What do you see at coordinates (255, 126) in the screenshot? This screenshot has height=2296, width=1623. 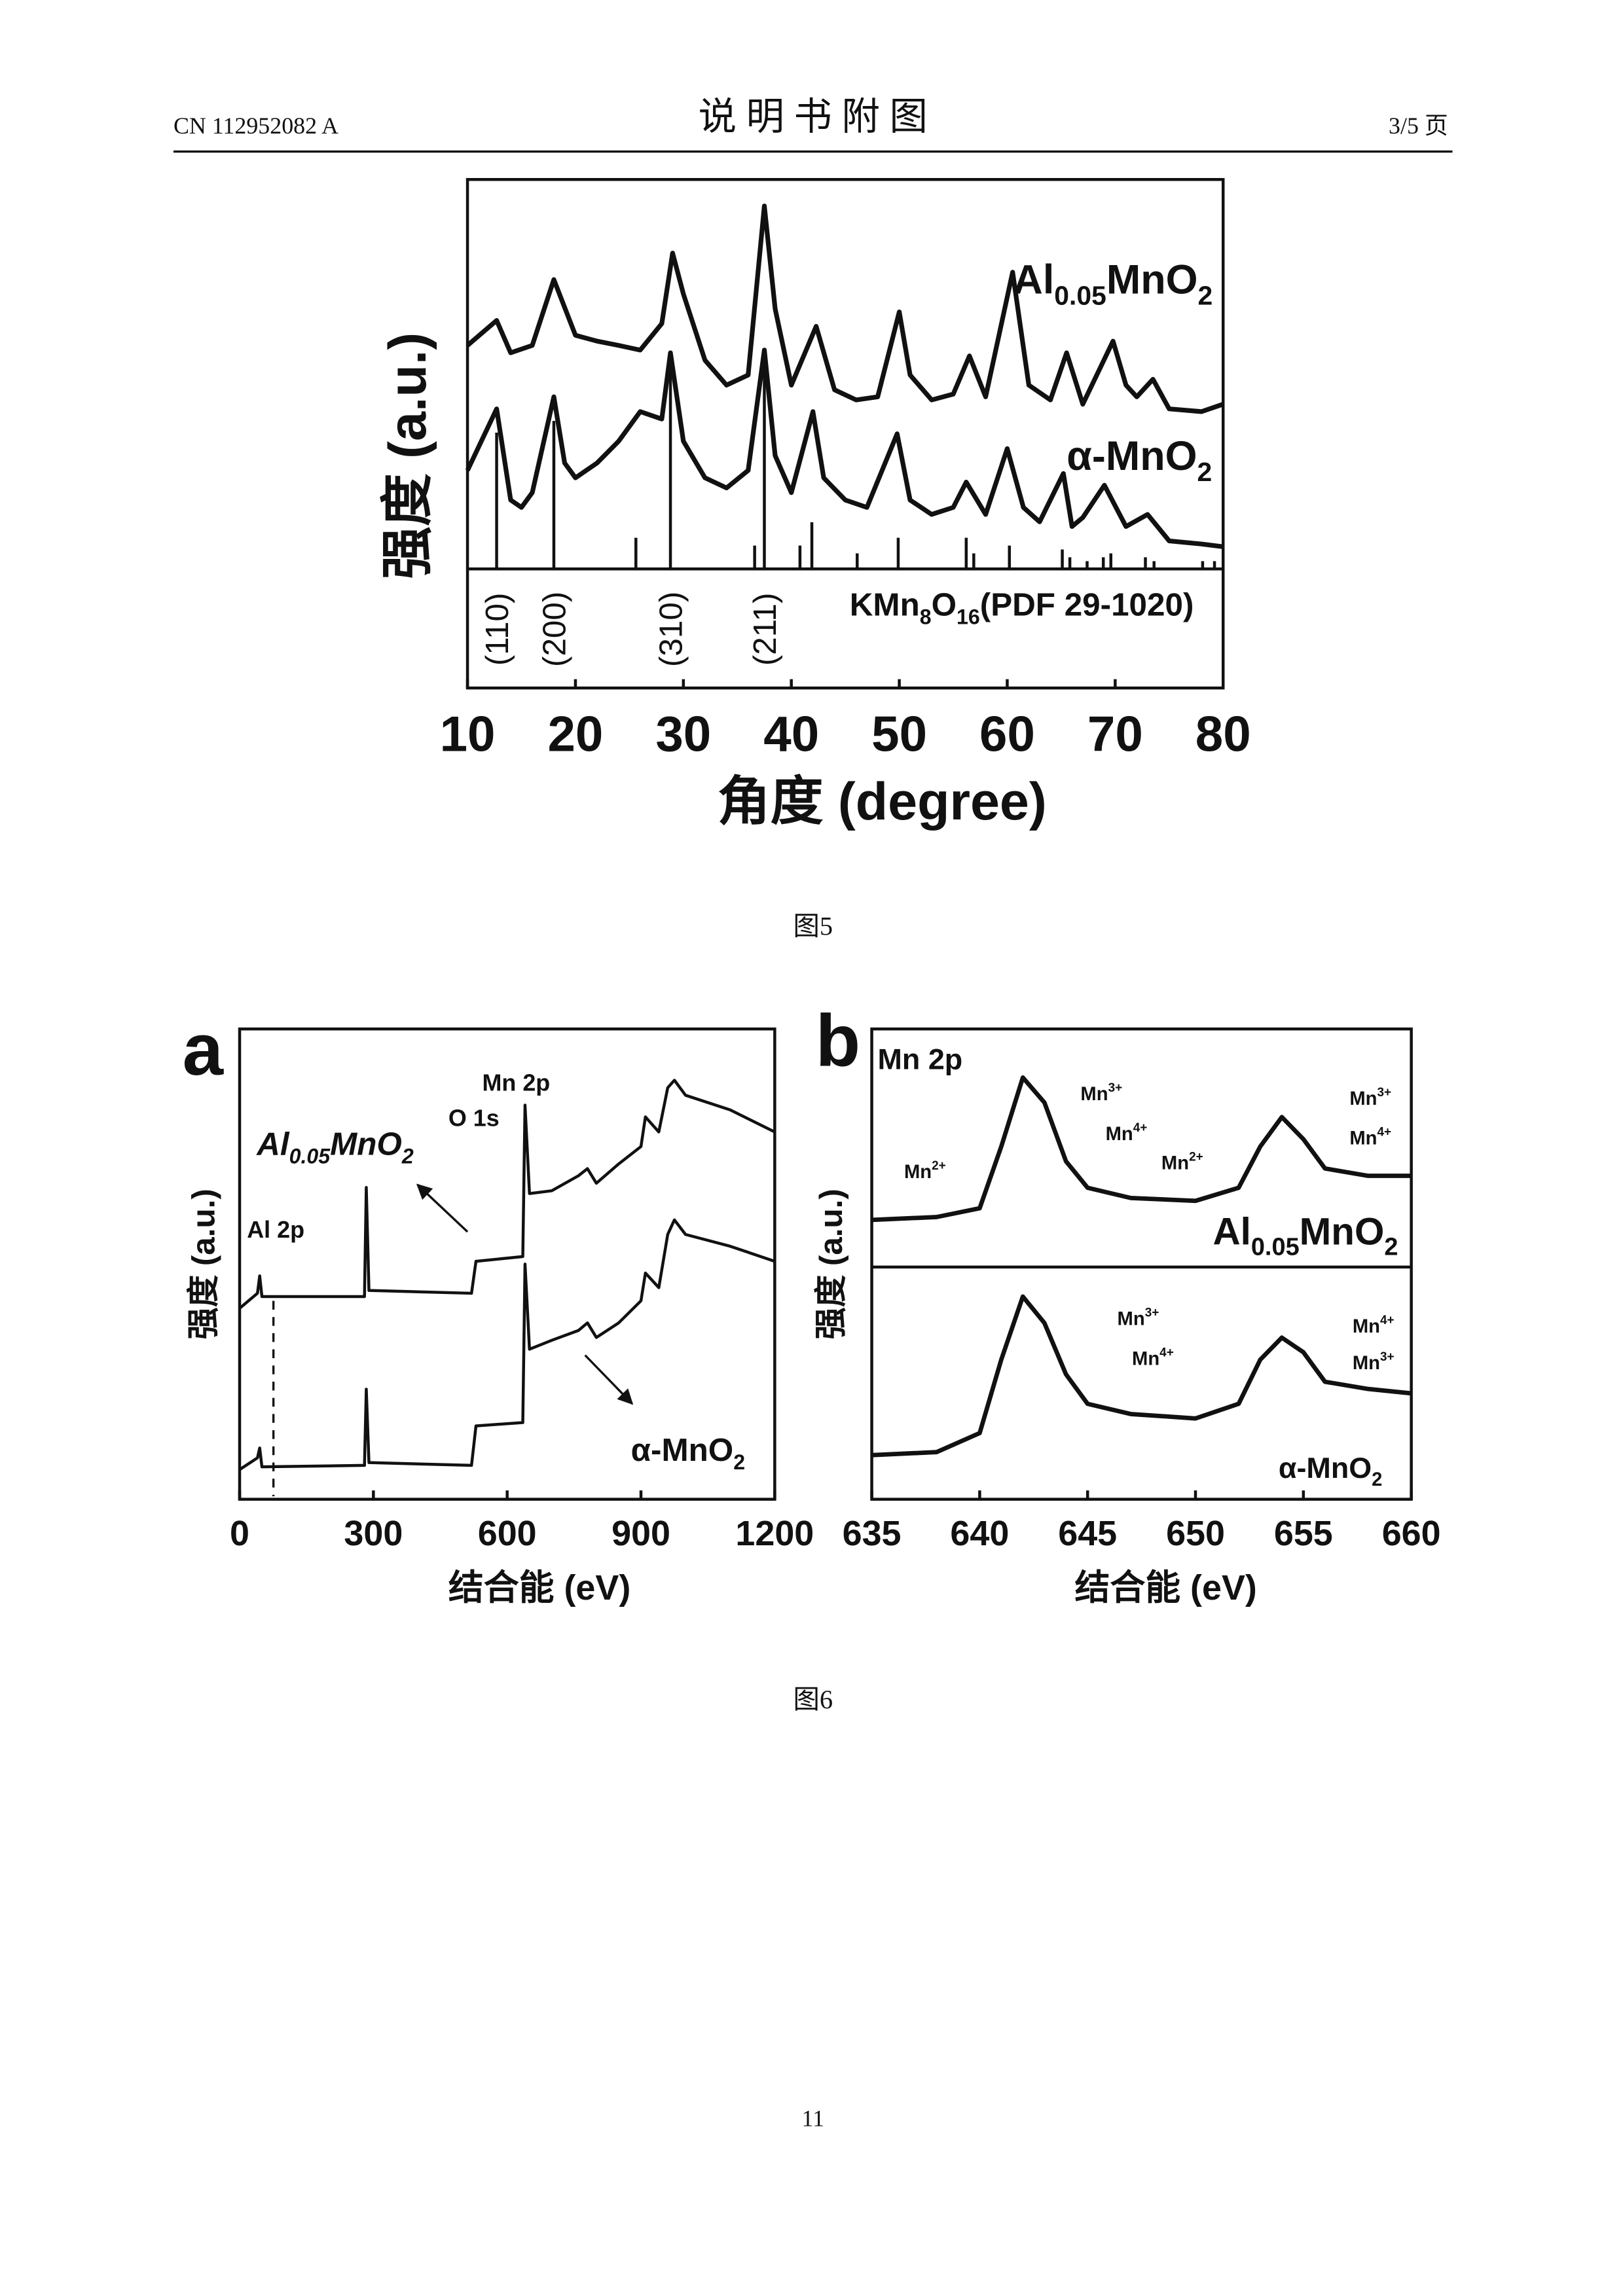 I see `doc-number: CN 112952082 A` at bounding box center [255, 126].